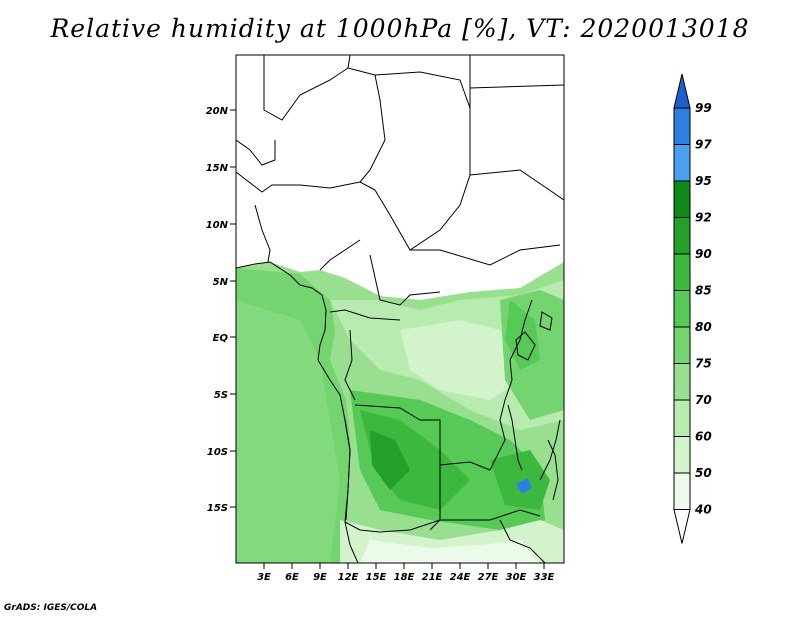  I want to click on lon-label: 6E, so click(292, 577).